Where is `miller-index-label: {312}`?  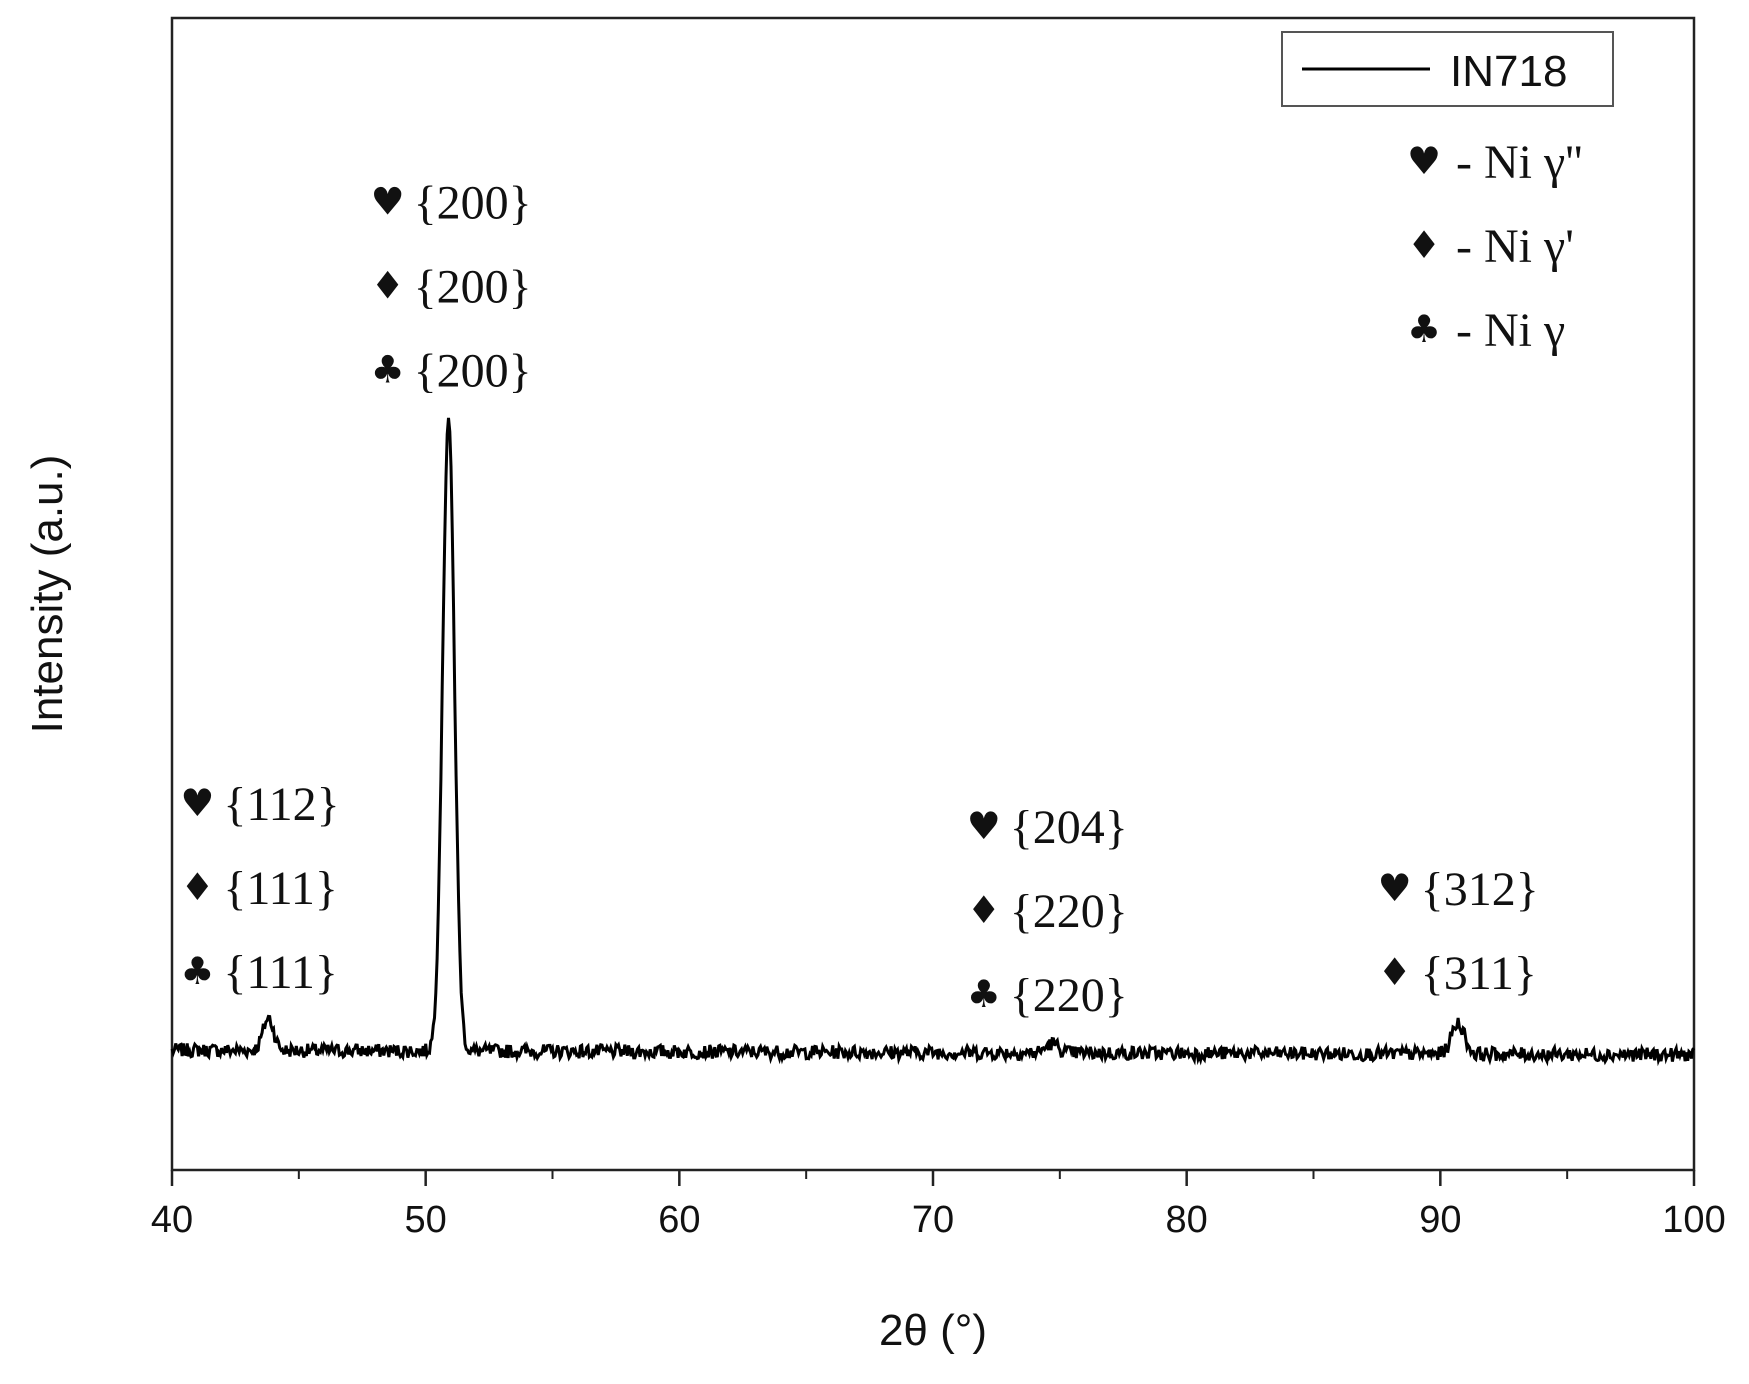 miller-index-label: {312} is located at coordinates (1480, 889).